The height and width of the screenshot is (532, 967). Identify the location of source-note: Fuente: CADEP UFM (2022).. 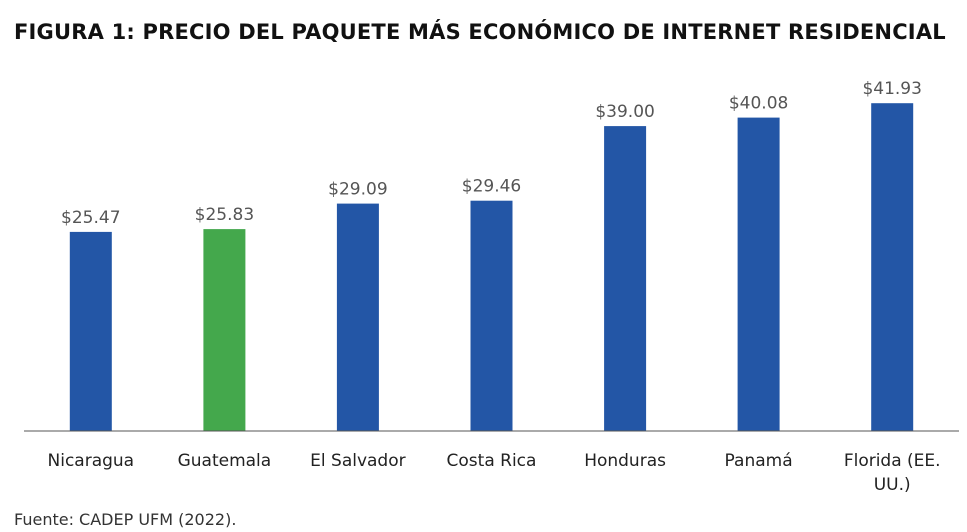
(125, 519).